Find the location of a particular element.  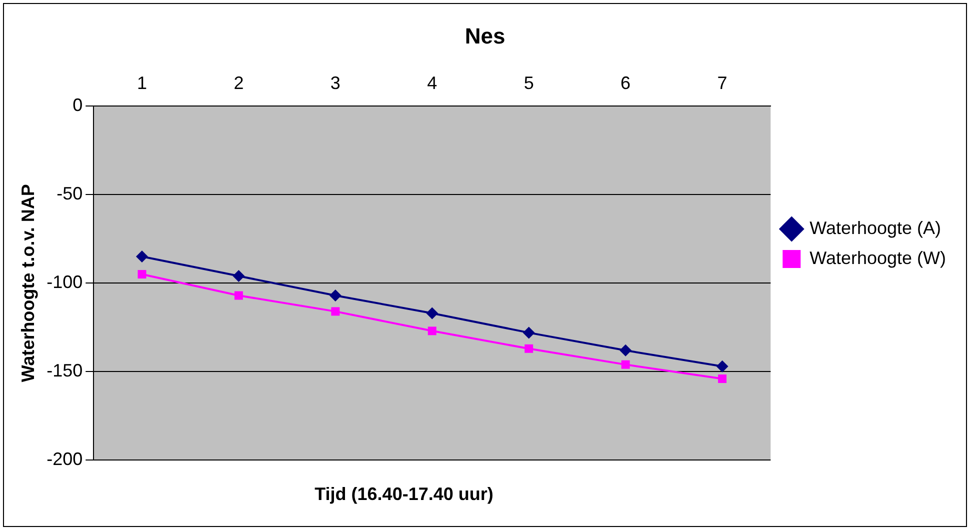

x-tick-label: 1 is located at coordinates (141, 83).